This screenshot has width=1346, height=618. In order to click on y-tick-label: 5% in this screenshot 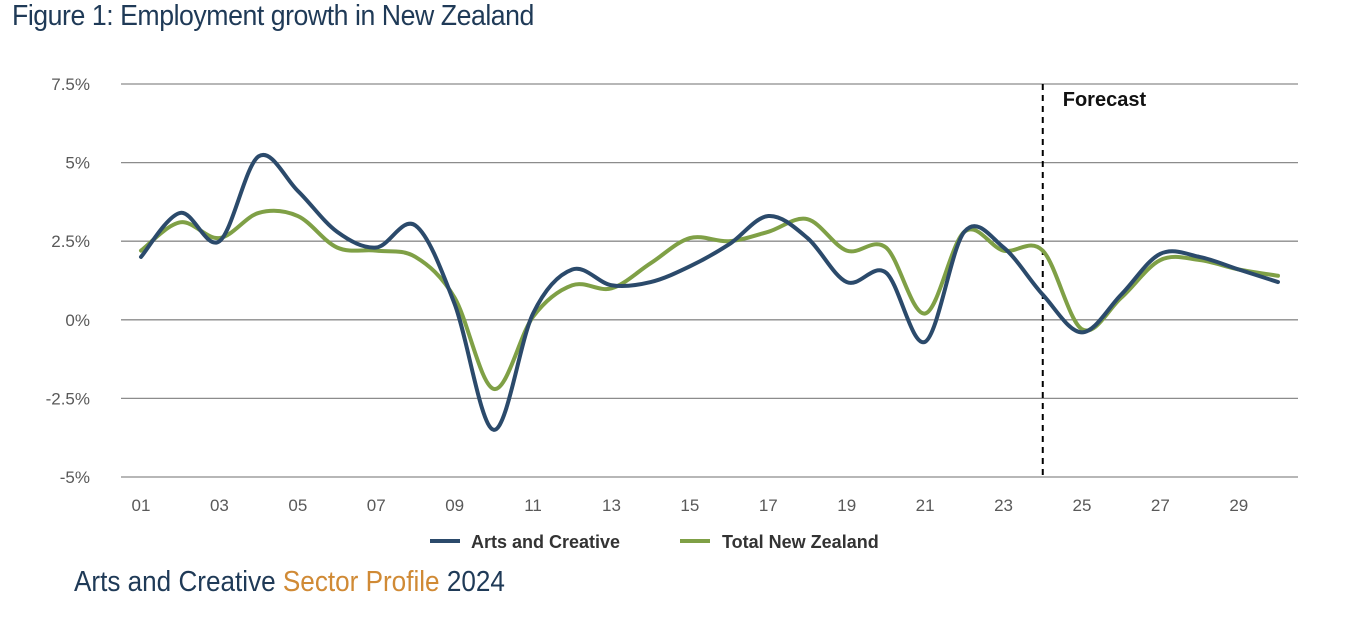, I will do `click(77, 163)`.